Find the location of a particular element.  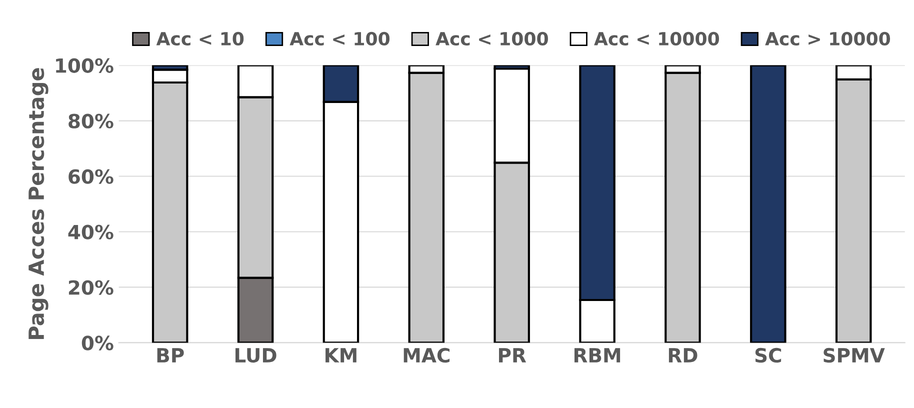

x-tick-label: RBM is located at coordinates (597, 355).